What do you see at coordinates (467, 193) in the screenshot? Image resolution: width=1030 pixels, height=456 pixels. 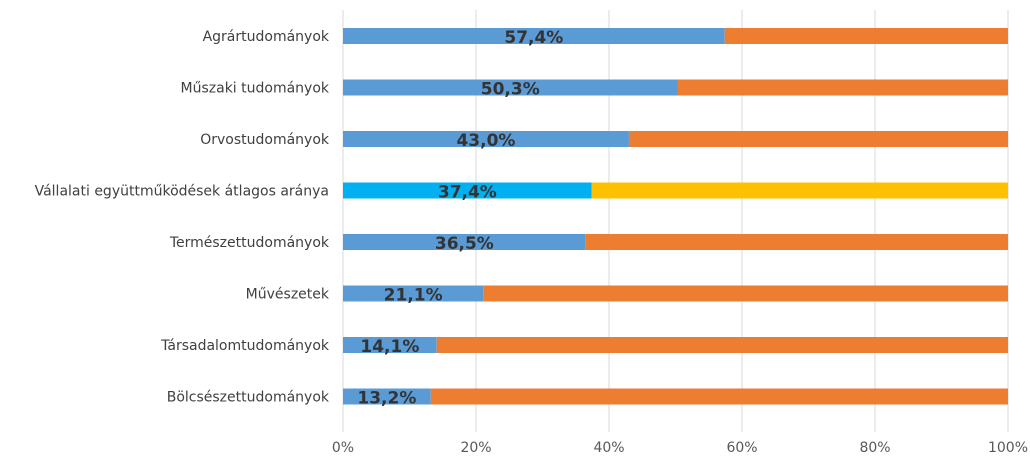 I see `data-label: 37,4%` at bounding box center [467, 193].